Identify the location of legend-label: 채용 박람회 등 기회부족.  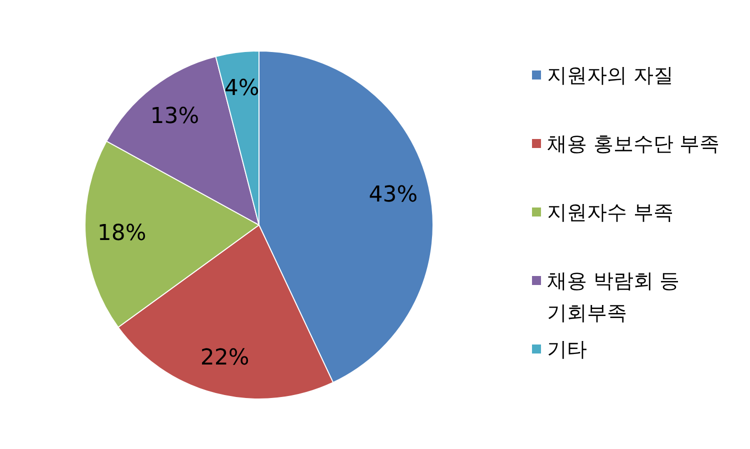
(613, 296).